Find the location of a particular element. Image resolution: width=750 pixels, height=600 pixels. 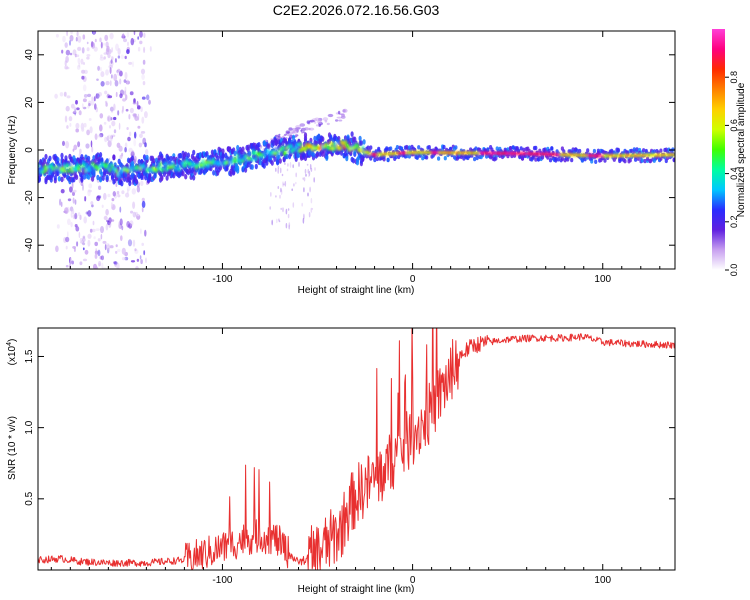

colorbar-axes: 0.0 0.2 0.4 0.6 0.8 is located at coordinates (732, 173).